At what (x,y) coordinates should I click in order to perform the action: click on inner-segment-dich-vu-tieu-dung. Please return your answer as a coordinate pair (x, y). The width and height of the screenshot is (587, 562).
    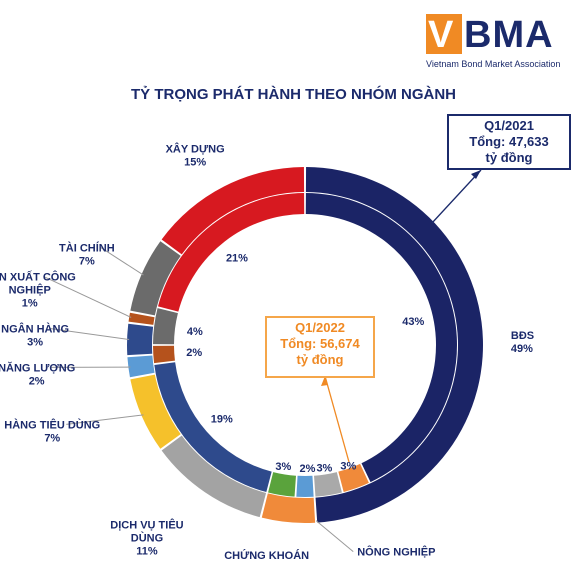
    Looking at the image, I should click on (213, 427).